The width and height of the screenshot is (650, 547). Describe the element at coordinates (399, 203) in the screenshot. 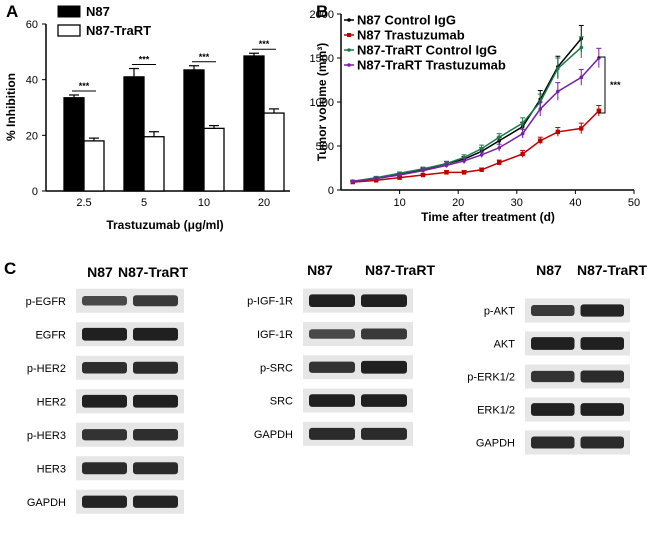

I see `b-x-tick-label: 10` at that location.